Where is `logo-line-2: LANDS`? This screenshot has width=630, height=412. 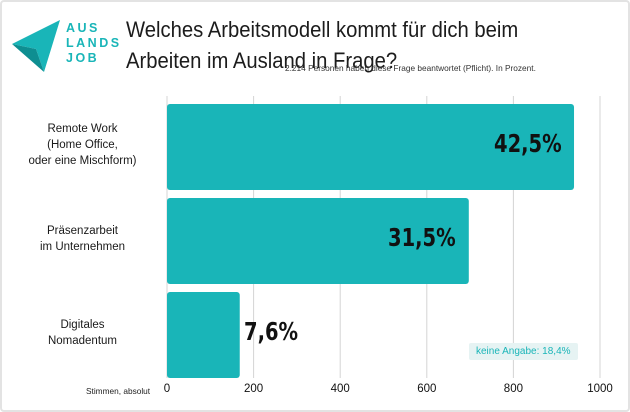
logo-line-2: LANDS is located at coordinates (94, 43).